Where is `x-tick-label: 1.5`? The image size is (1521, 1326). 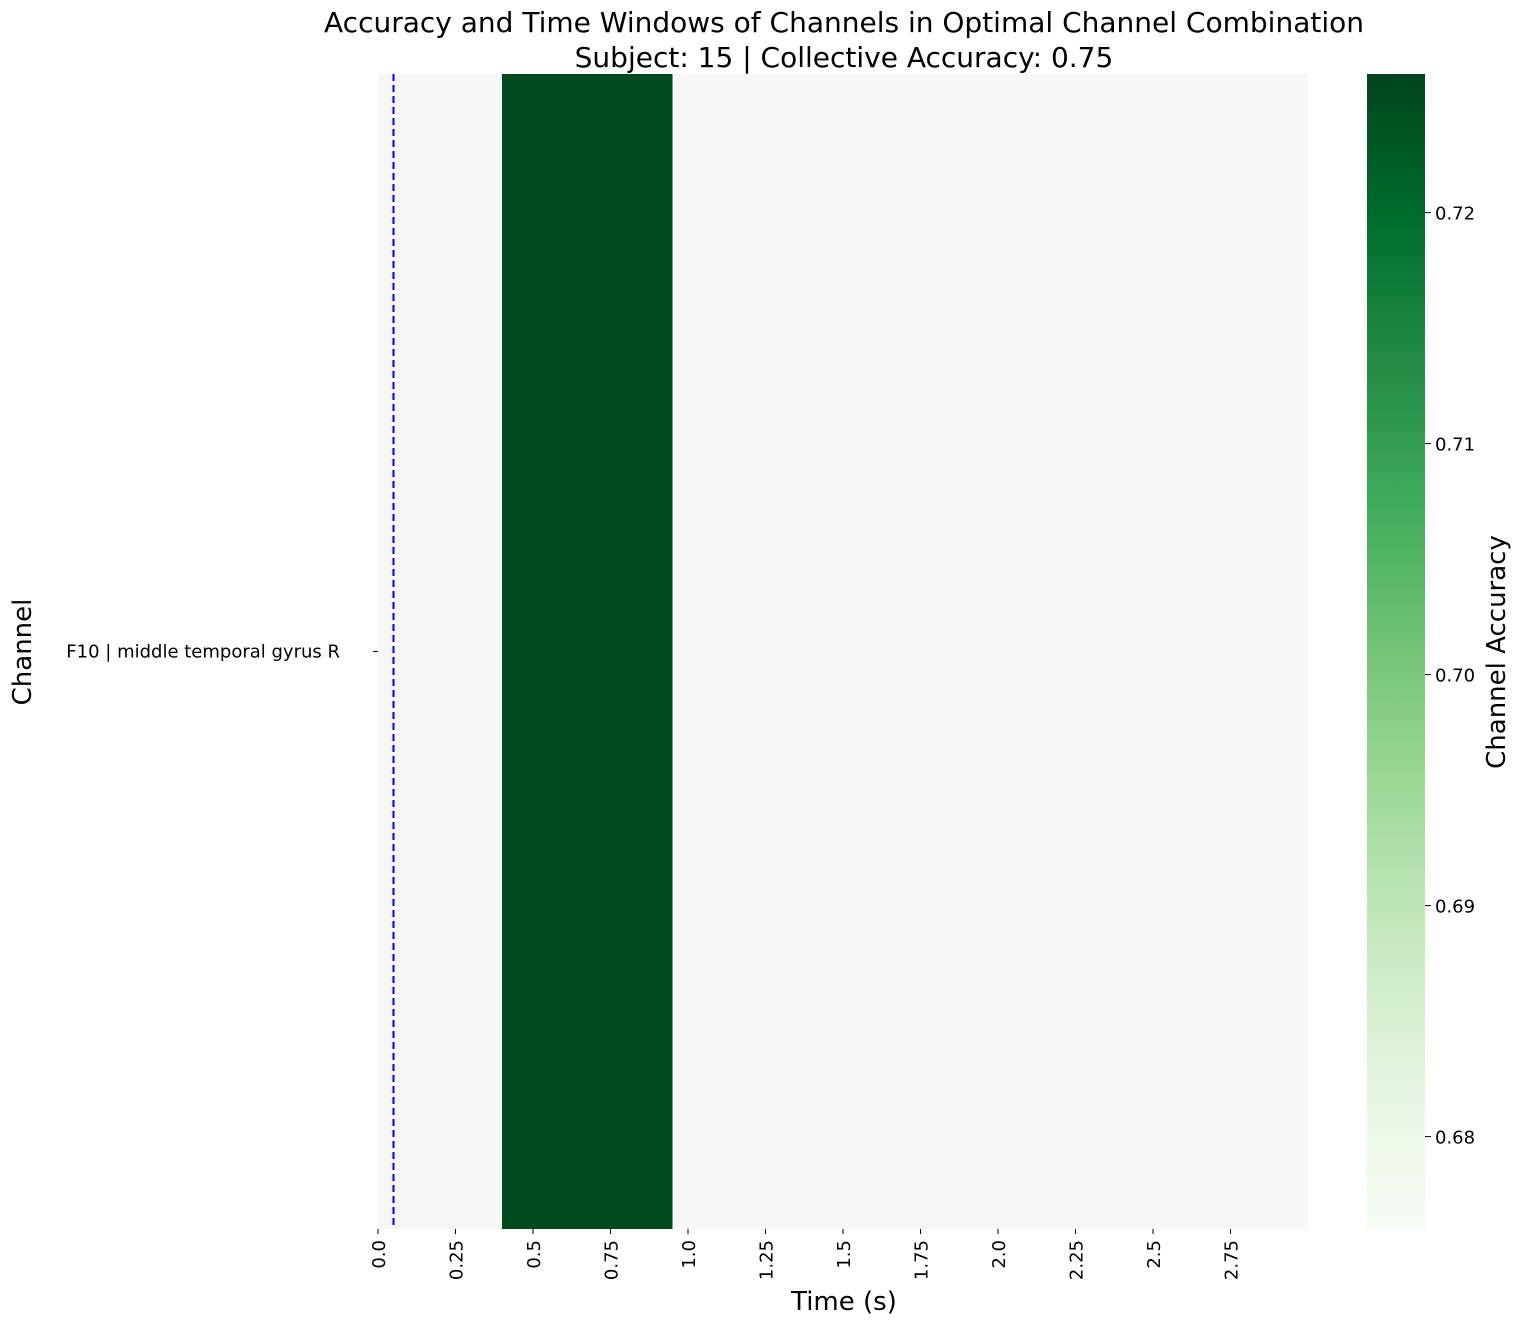
x-tick-label: 1.5 is located at coordinates (844, 1254).